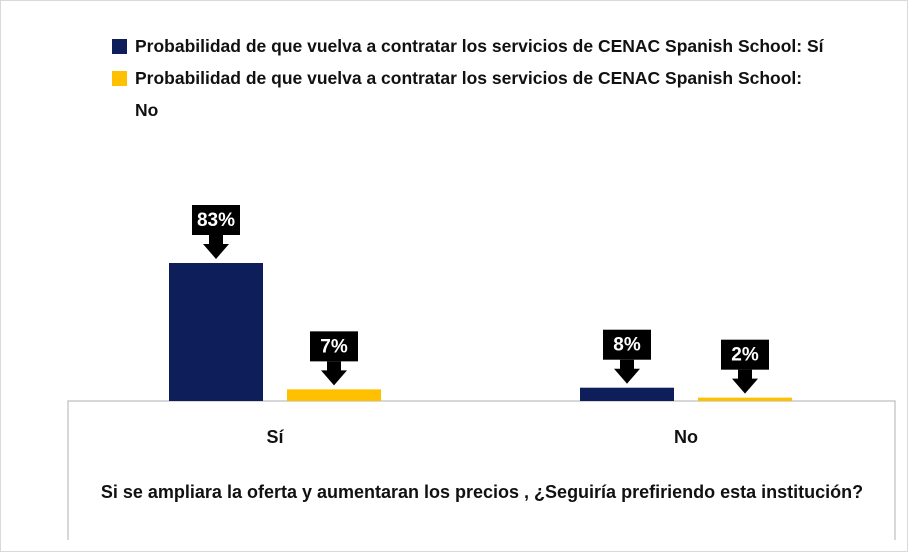  I want to click on data-label: 7%, so click(334, 346).